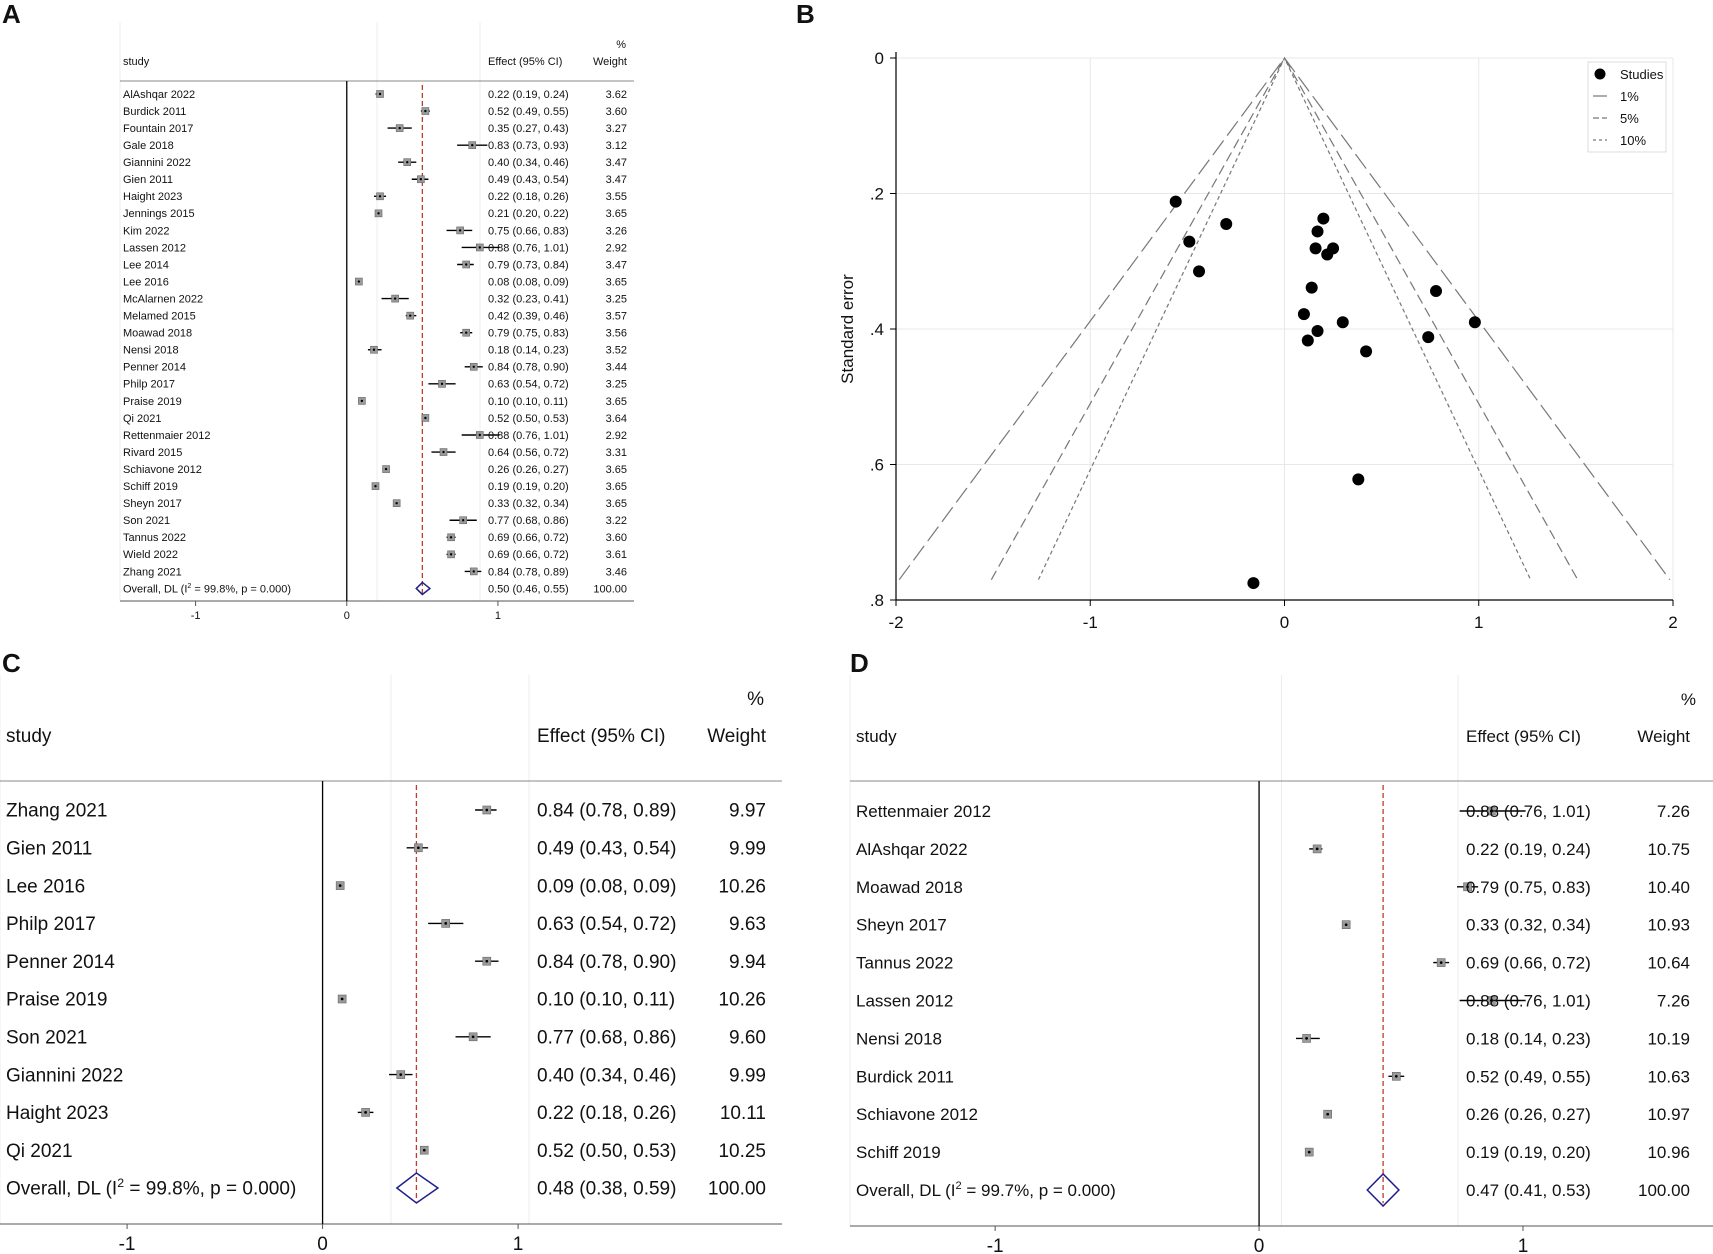  I want to click on overall-label-suffix: = 99.7%, p = 0.000), so click(1039, 1190).